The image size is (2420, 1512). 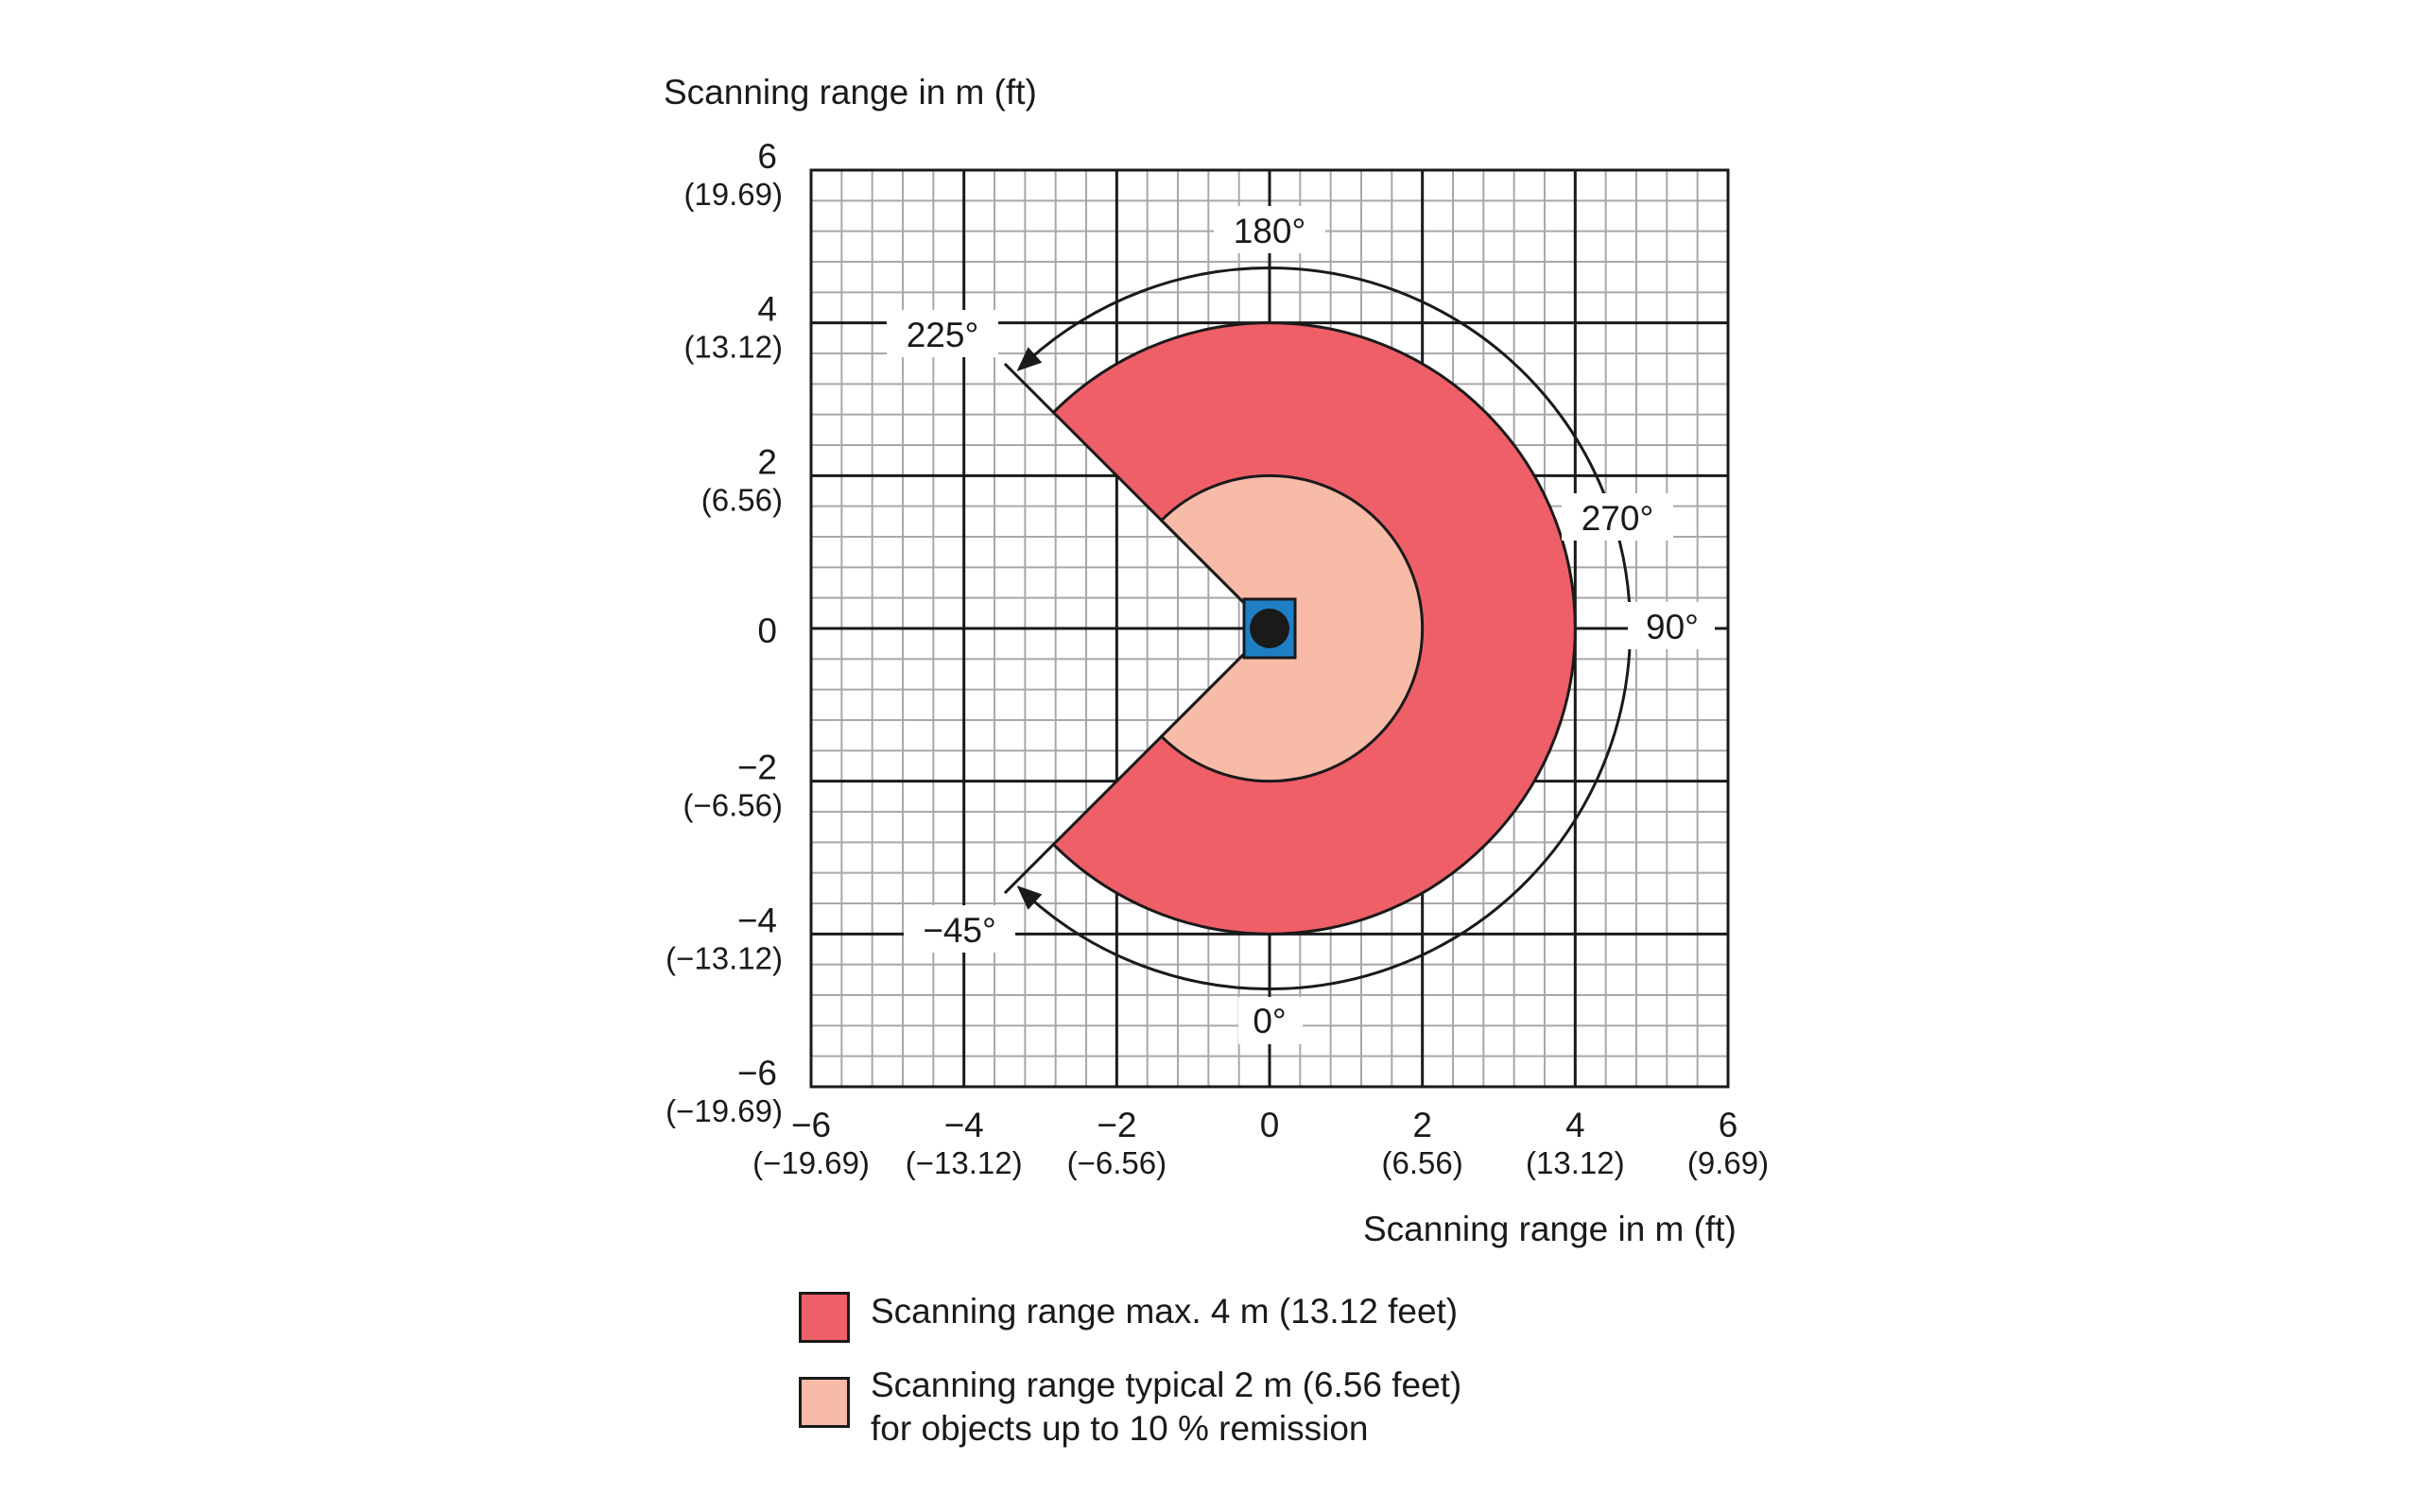 What do you see at coordinates (1167, 1385) in the screenshot?
I see `legend-label-typical-line1: Scanning range typical 2 m (6.56 feet)` at bounding box center [1167, 1385].